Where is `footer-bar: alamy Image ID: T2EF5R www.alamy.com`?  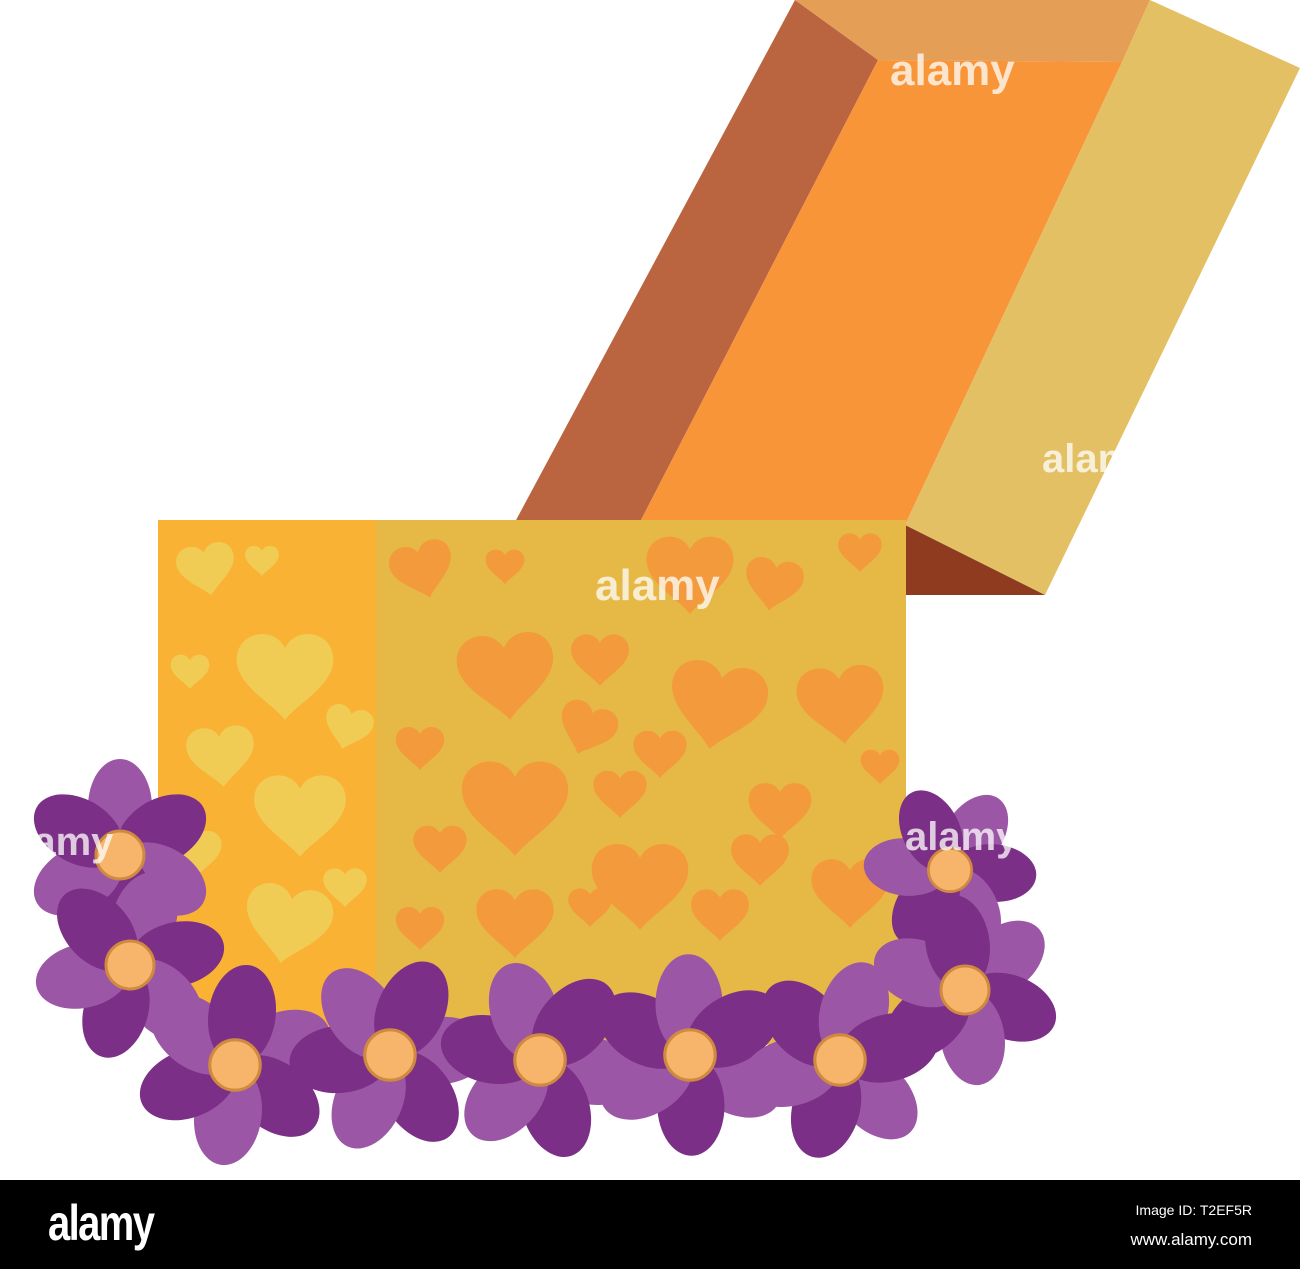
footer-bar: alamy Image ID: T2EF5R www.alamy.com is located at coordinates (650, 1224).